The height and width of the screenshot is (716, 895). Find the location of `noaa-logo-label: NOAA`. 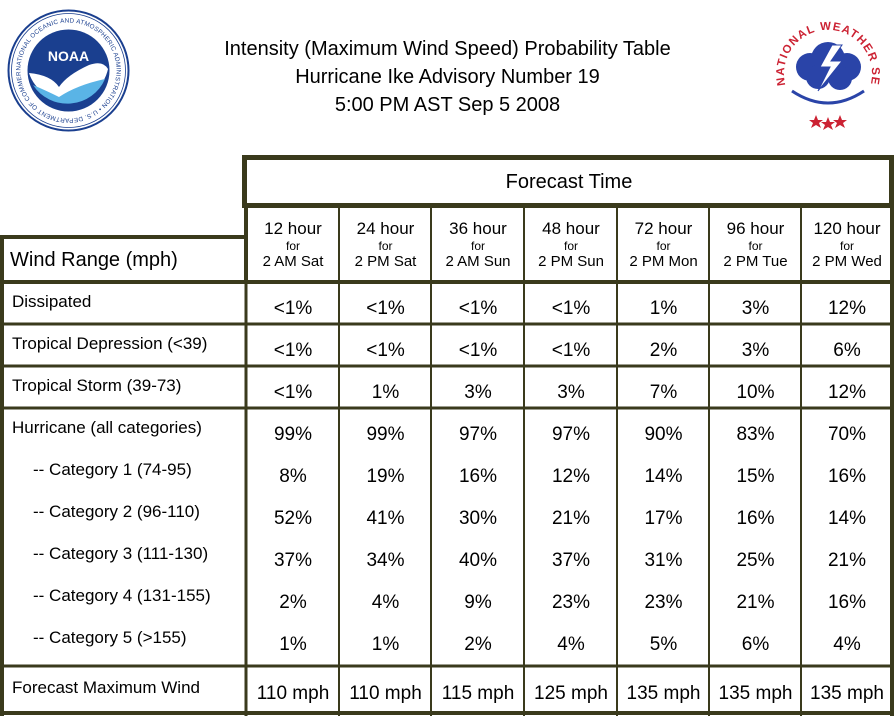

noaa-logo-label: NOAA is located at coordinates (68, 56).